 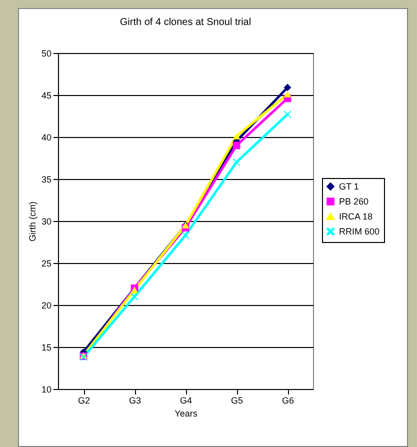 I want to click on x-tick-label: G4, so click(x=186, y=401).